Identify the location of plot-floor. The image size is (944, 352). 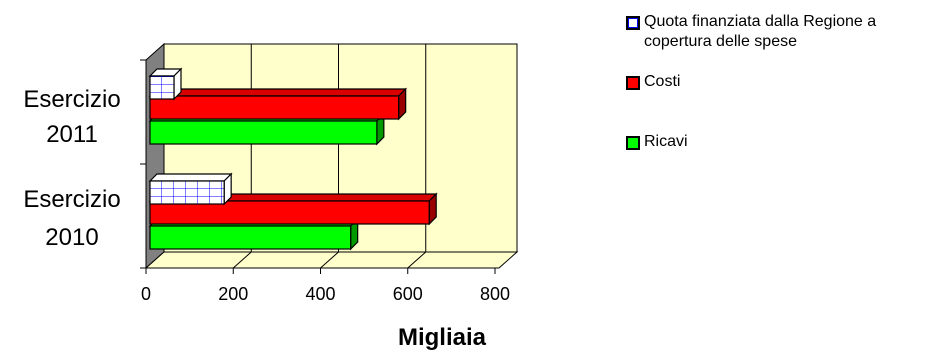
(331, 260).